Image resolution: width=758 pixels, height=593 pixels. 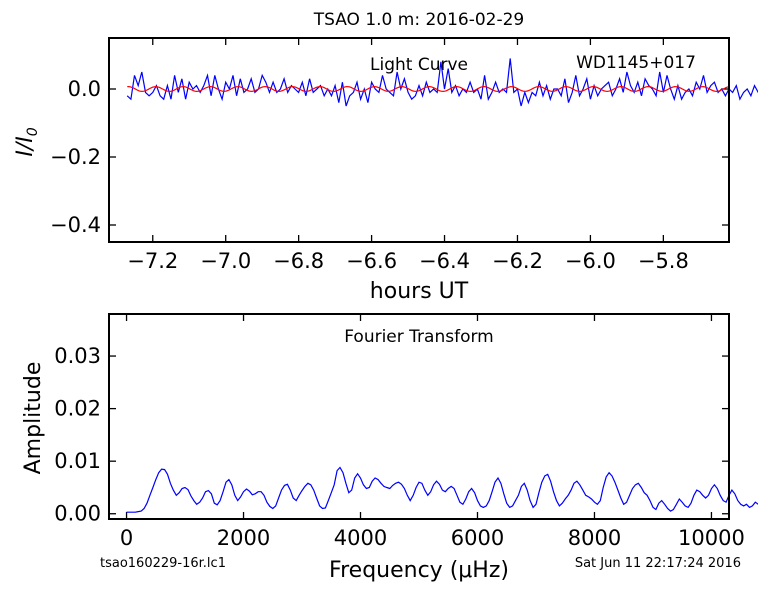 I want to click on light-curve-y-tick-label: −0.4, so click(x=75, y=225).